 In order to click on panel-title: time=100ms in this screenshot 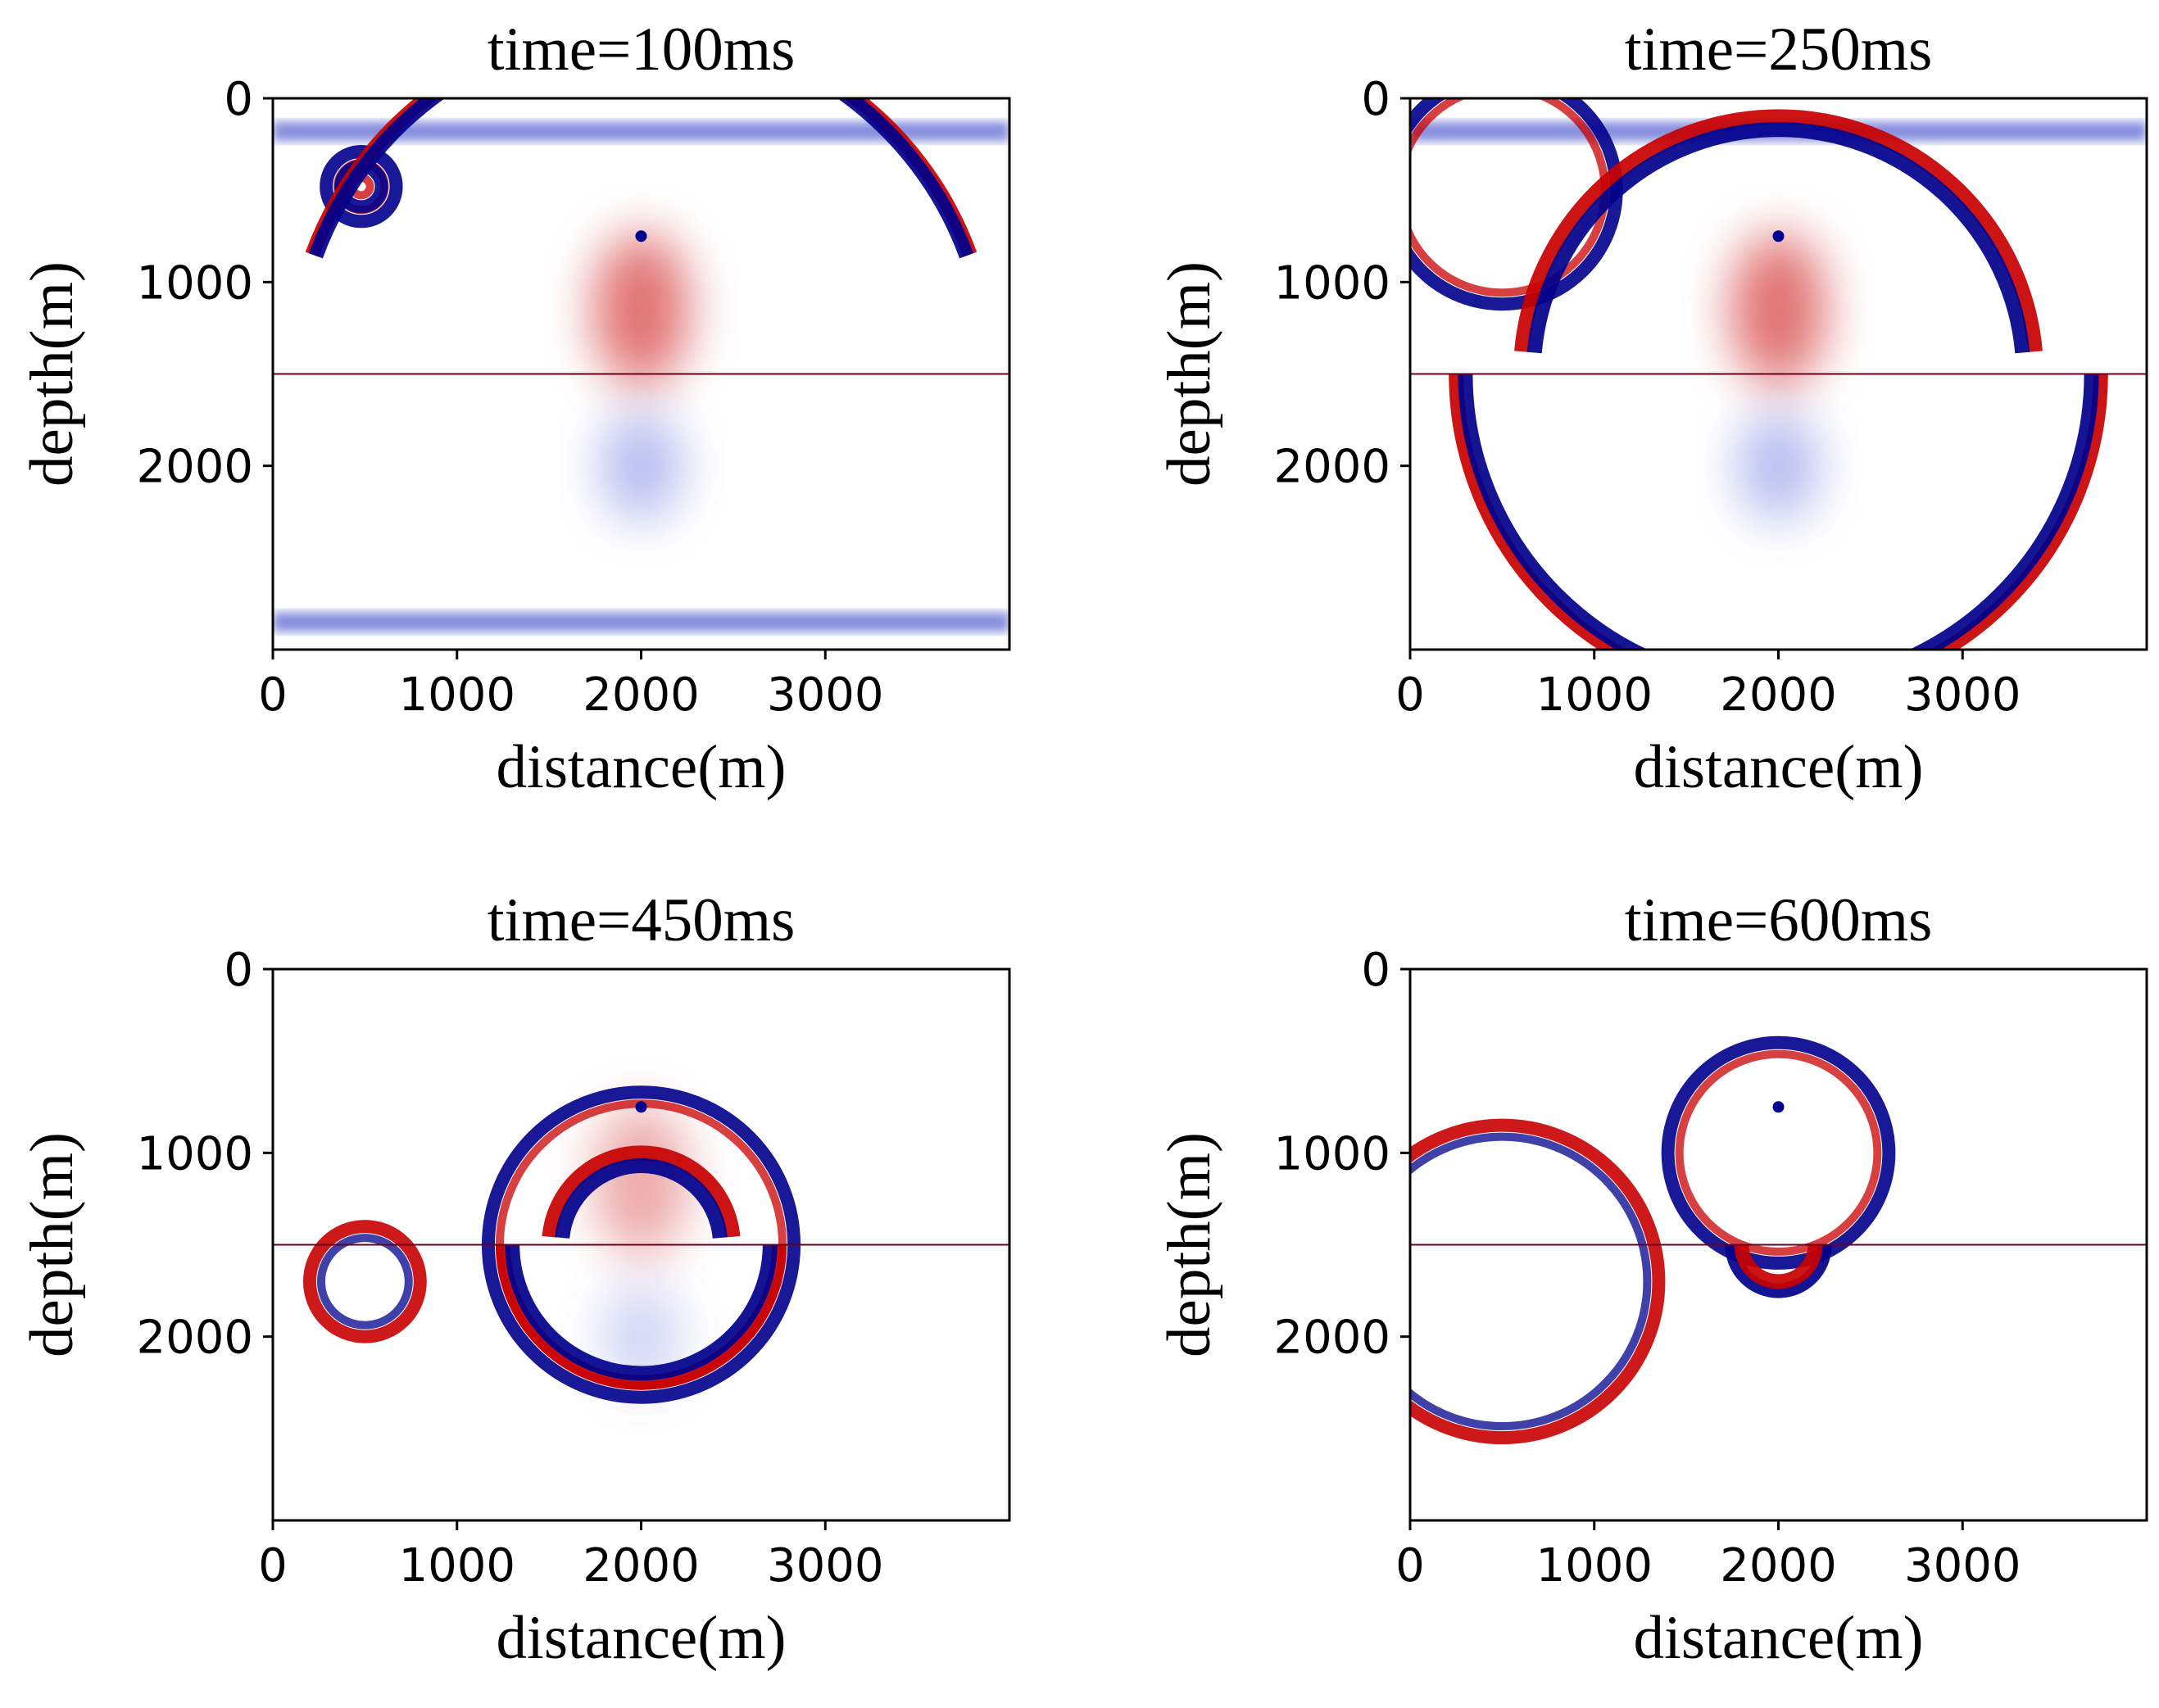, I will do `click(642, 50)`.